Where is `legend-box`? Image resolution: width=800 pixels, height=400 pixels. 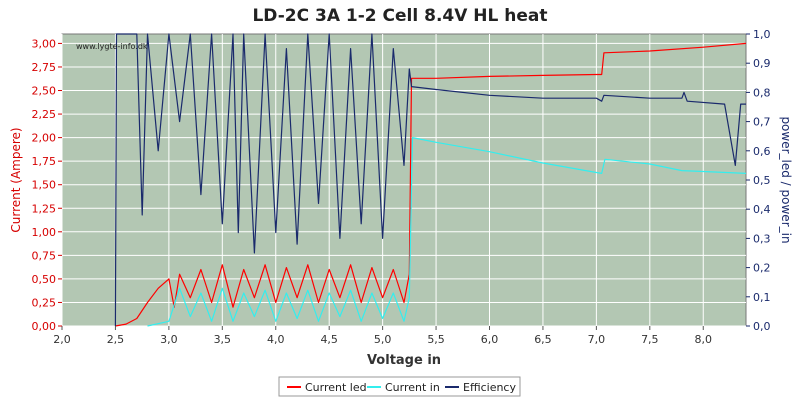
legend-box is located at coordinates (399, 386).